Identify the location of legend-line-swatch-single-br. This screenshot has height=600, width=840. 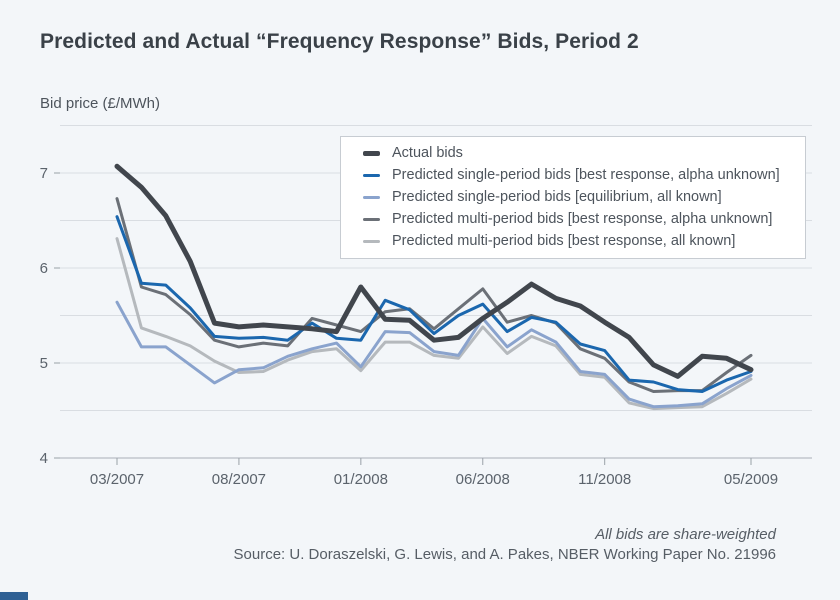
(371, 175).